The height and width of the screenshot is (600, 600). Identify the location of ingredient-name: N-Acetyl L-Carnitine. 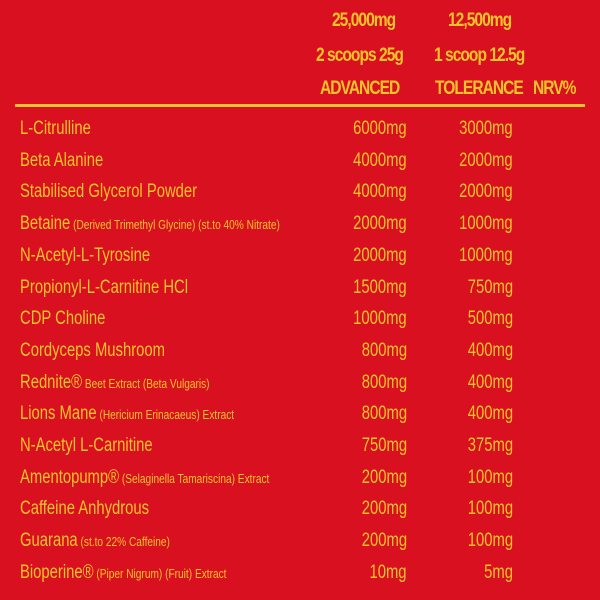
(86, 446).